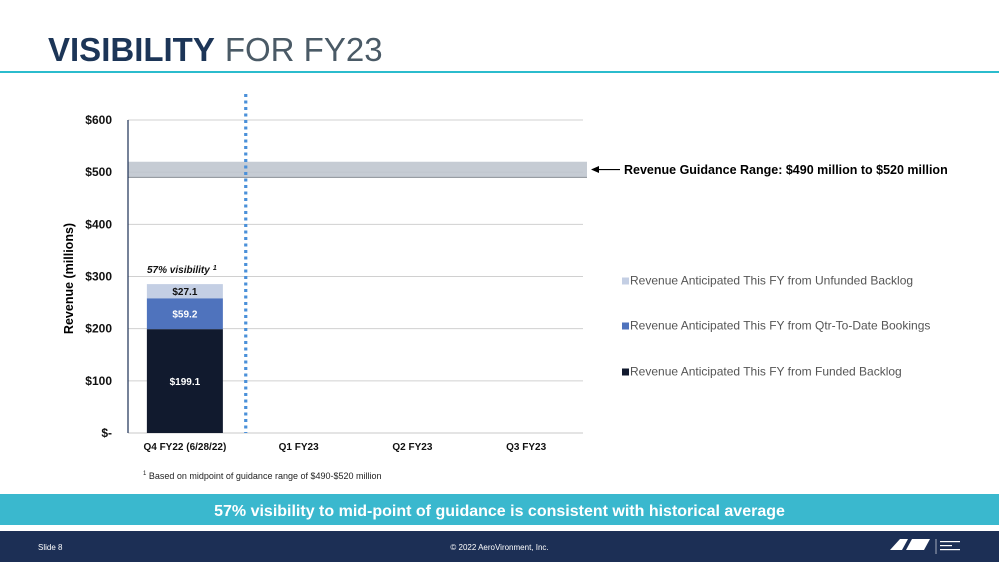 The height and width of the screenshot is (562, 999). Describe the element at coordinates (499, 72) in the screenshot. I see `title-underline` at that location.